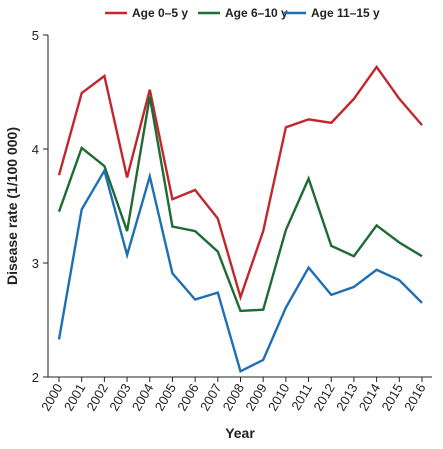 This screenshot has width=443, height=449. What do you see at coordinates (35, 263) in the screenshot?
I see `y-tick-label: 3` at bounding box center [35, 263].